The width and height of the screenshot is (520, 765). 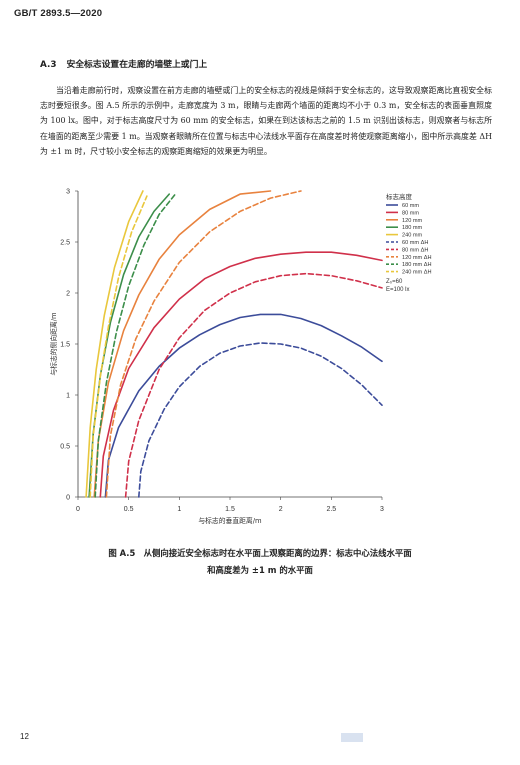 What do you see at coordinates (78, 509) in the screenshot?
I see `x-tick-label: 0` at bounding box center [78, 509].